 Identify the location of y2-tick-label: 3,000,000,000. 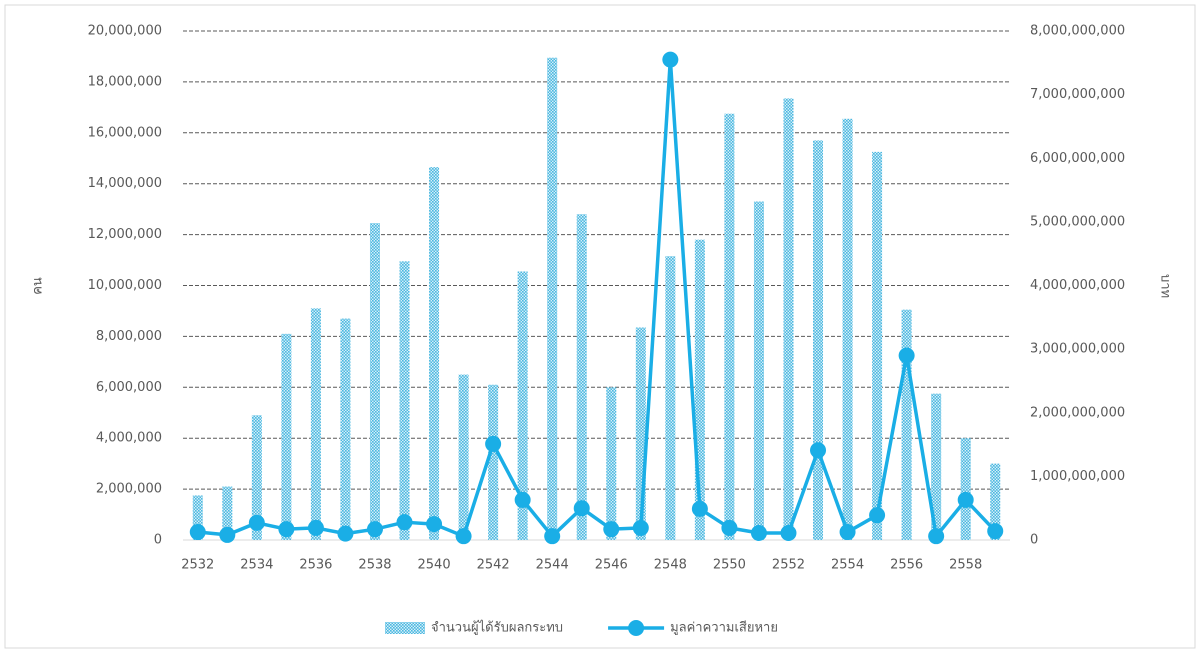
(1077, 349).